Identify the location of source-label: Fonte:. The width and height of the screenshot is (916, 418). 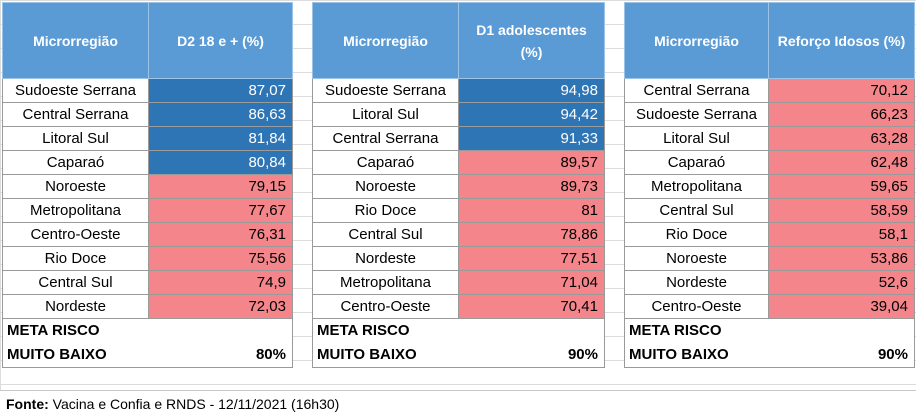
(27, 404).